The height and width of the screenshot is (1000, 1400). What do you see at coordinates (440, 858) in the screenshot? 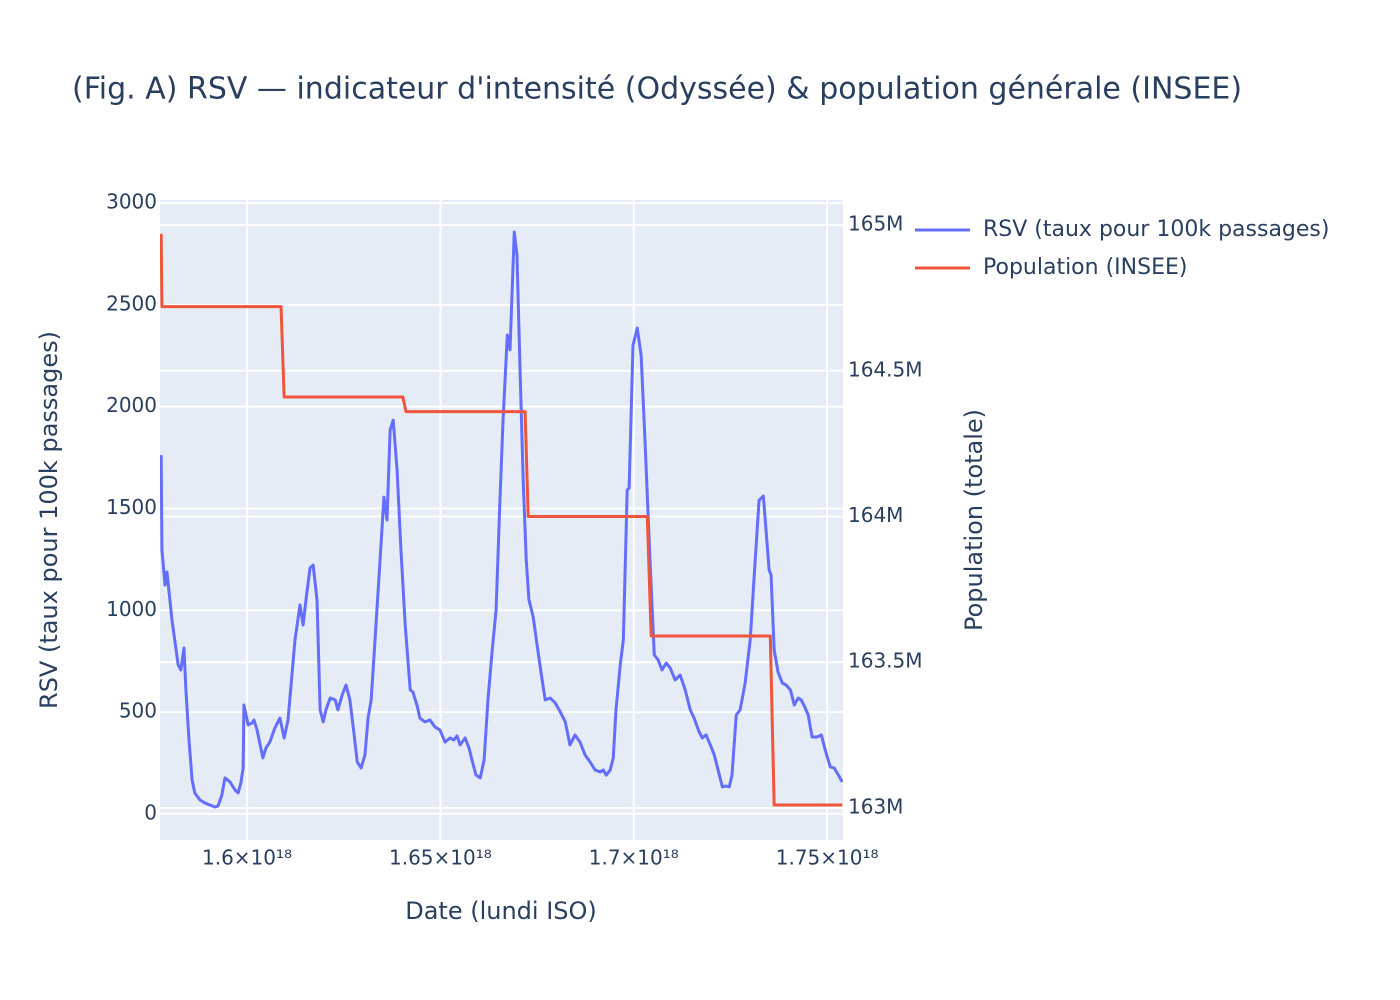
I see `x-tick-label: 1.65×10¹⁸` at bounding box center [440, 858].